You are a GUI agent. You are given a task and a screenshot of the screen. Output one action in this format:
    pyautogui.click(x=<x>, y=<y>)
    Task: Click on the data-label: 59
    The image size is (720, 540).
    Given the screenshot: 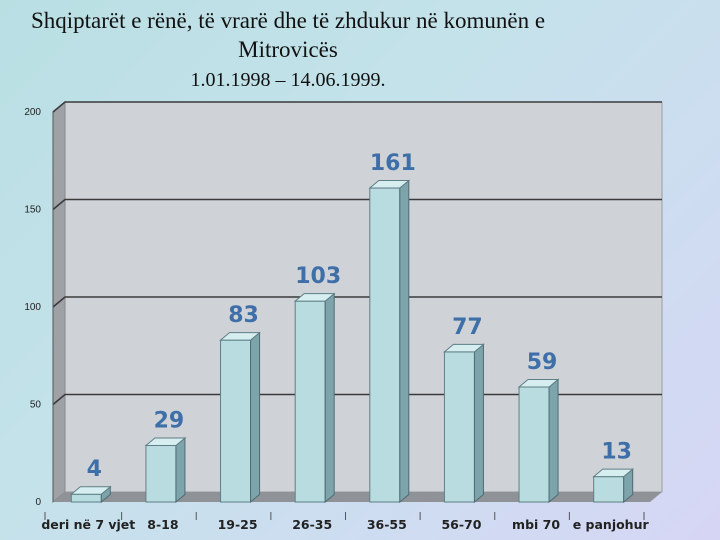 What is the action you would take?
    pyautogui.click(x=542, y=362)
    